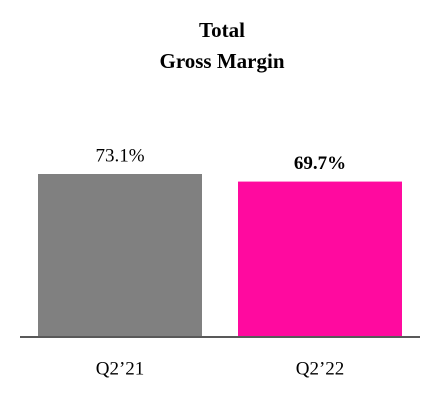 The height and width of the screenshot is (400, 440). Describe the element at coordinates (119, 155) in the screenshot. I see `value-label: 73.1%` at that location.